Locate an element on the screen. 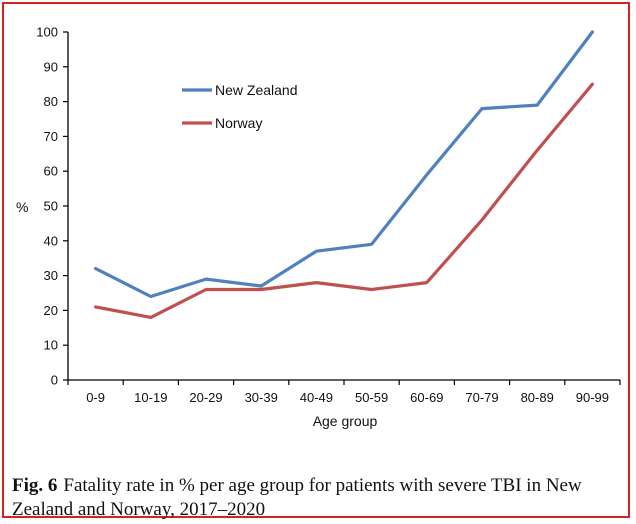 The image size is (636, 524). y-tick-label: 40 is located at coordinates (51, 240).